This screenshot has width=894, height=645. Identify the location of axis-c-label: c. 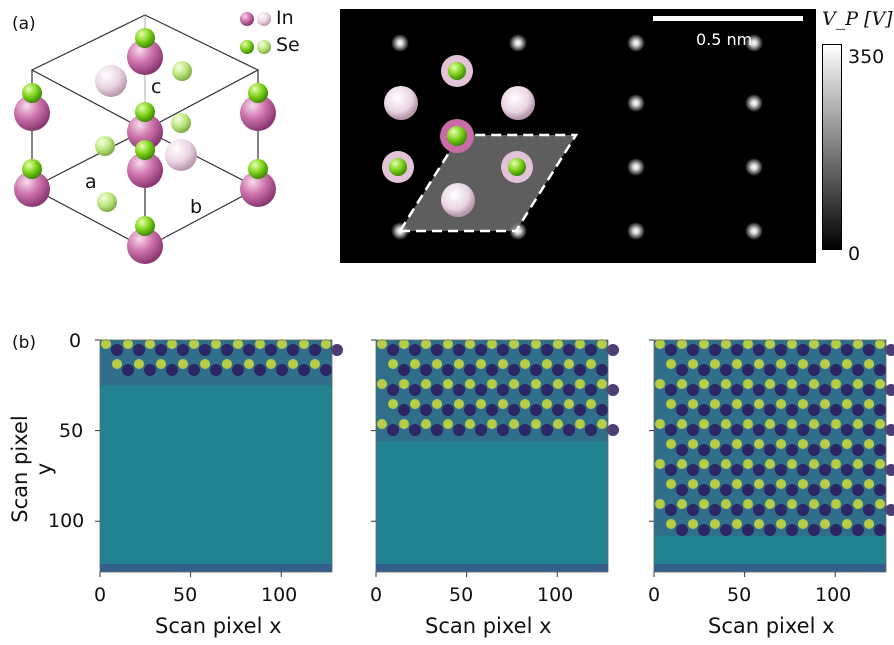
(156, 87).